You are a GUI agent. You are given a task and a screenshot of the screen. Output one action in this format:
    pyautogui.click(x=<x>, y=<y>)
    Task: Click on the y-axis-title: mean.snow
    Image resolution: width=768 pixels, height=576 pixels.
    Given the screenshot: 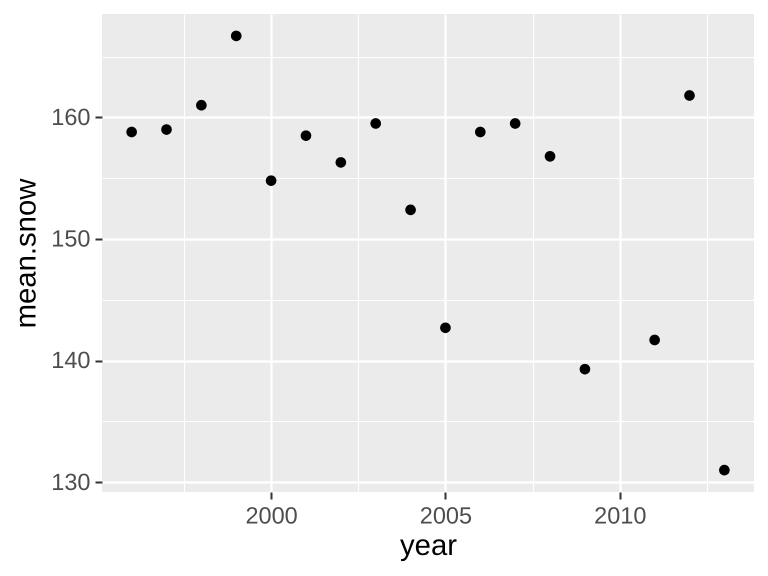 What is the action you would take?
    pyautogui.click(x=25, y=253)
    